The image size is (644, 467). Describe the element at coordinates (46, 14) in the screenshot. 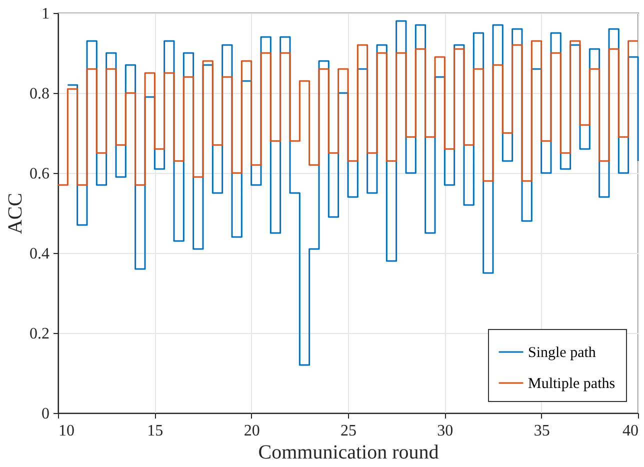

I see `y-tick-label: 1` at that location.